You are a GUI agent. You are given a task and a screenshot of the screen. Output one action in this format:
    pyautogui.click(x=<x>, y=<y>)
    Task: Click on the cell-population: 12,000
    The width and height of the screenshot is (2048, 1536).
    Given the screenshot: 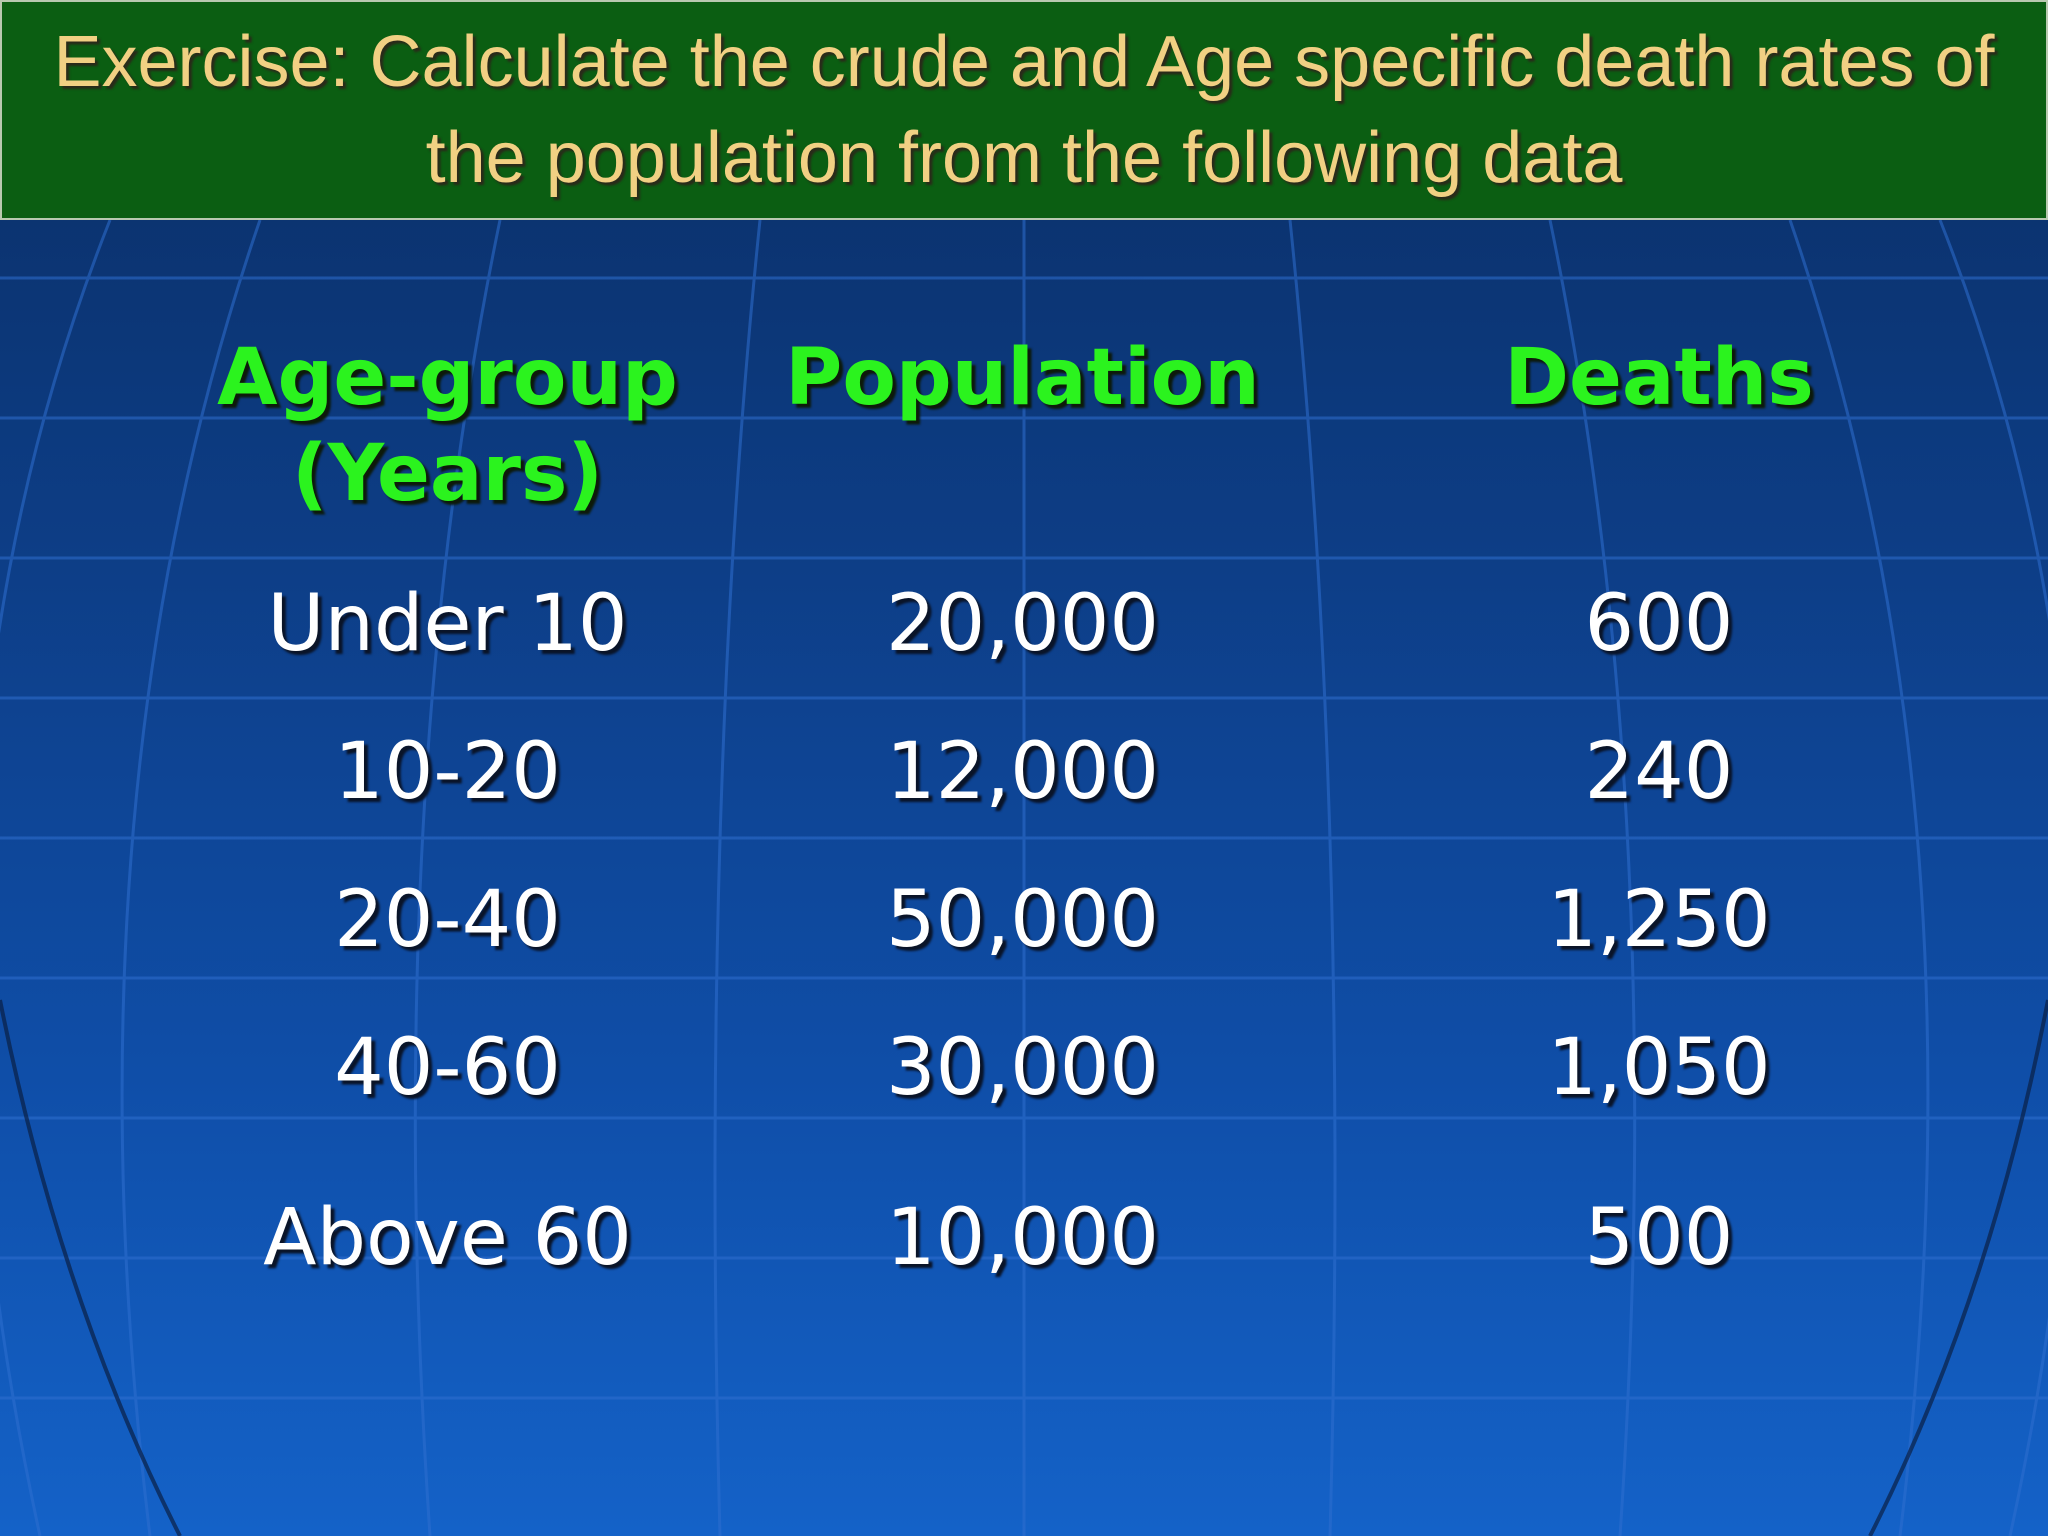 What is the action you would take?
    pyautogui.click(x=1022, y=772)
    